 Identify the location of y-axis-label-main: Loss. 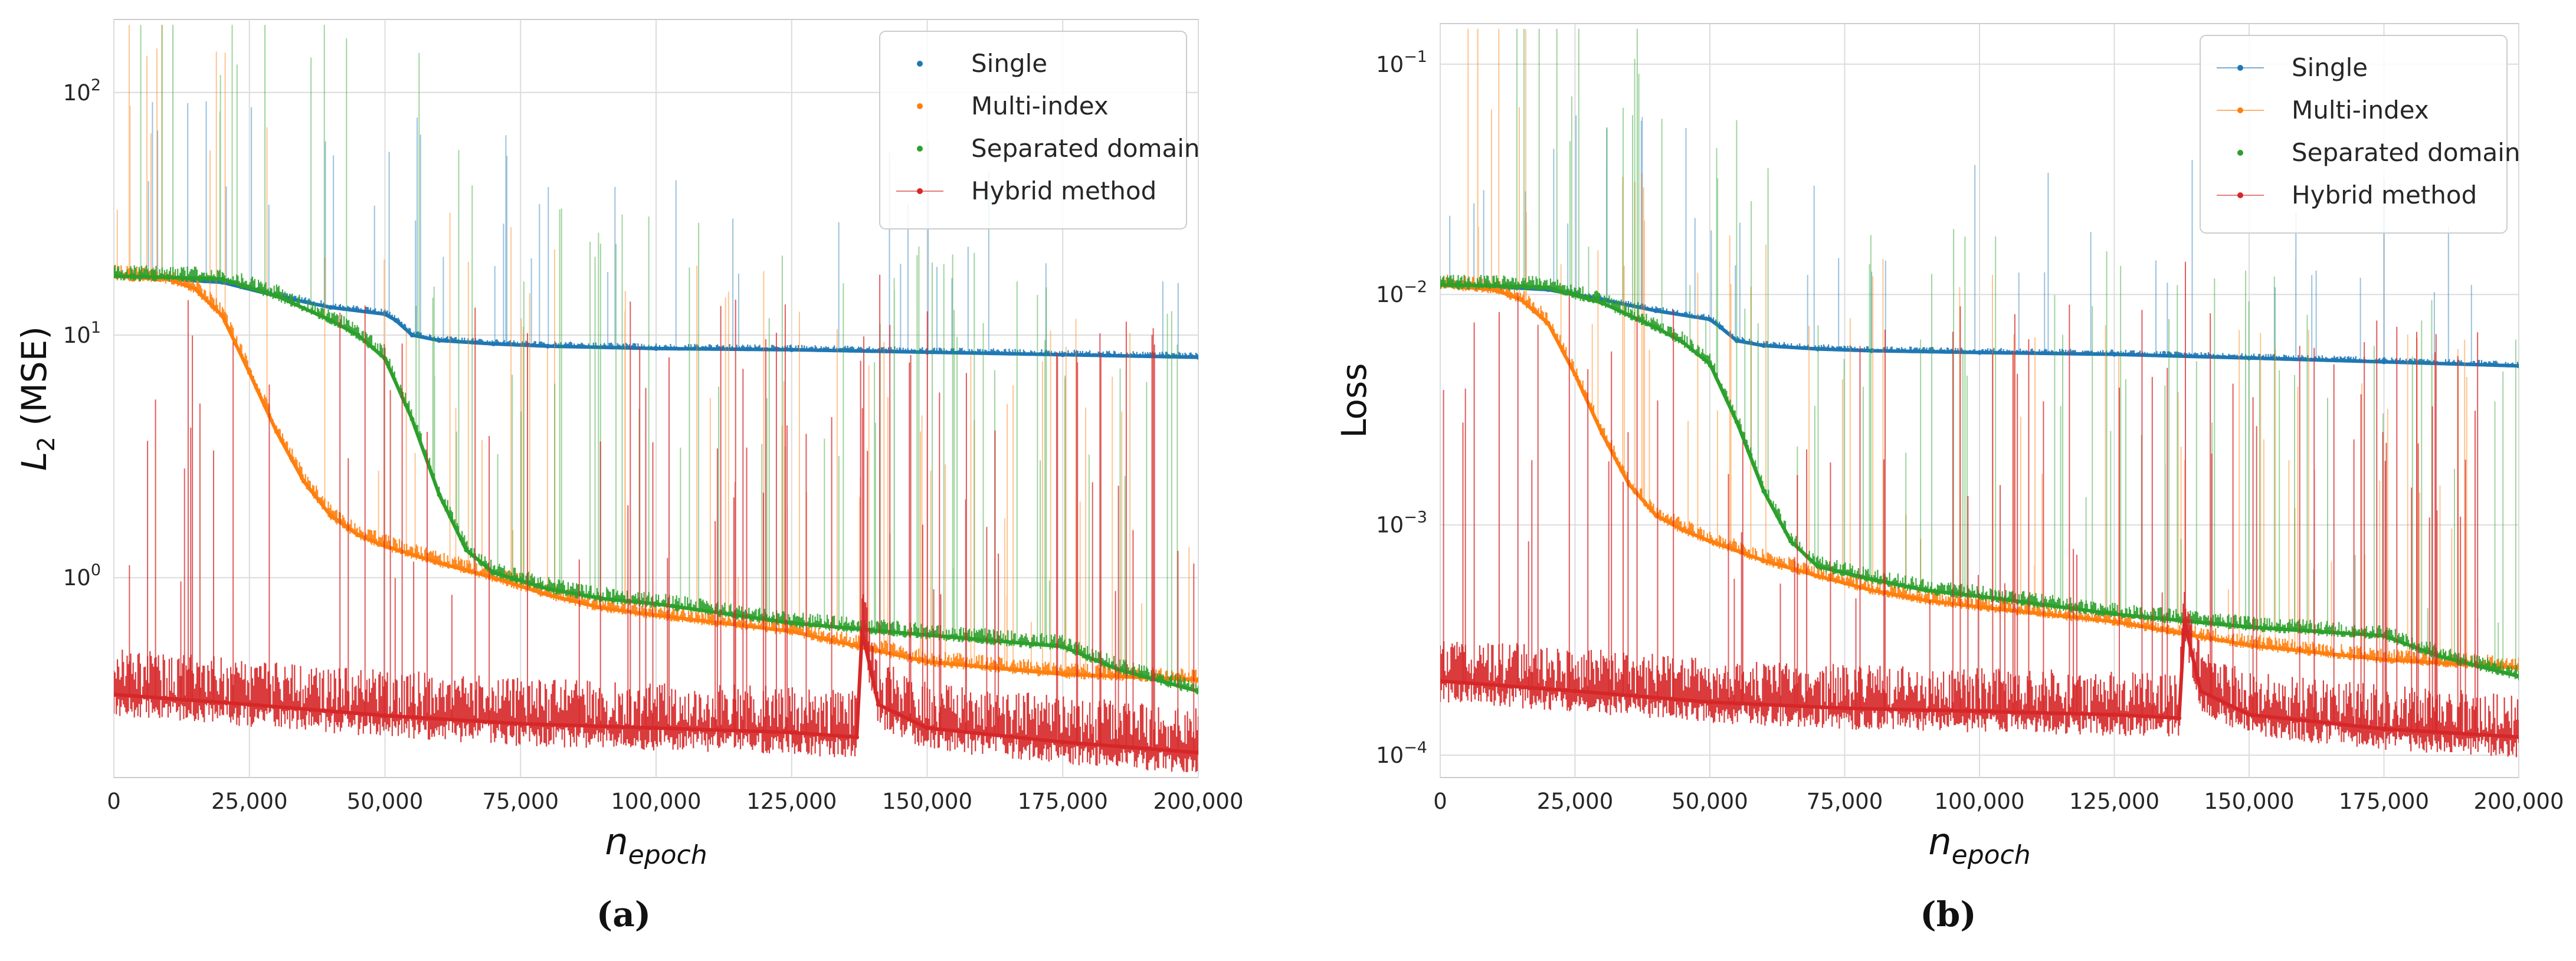
(1354, 401).